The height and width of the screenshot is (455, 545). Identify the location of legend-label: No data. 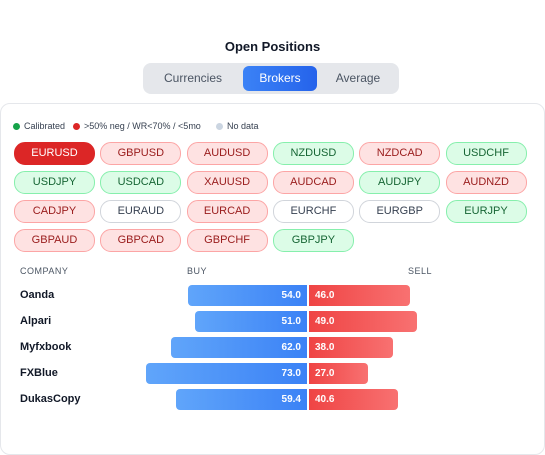
(243, 126).